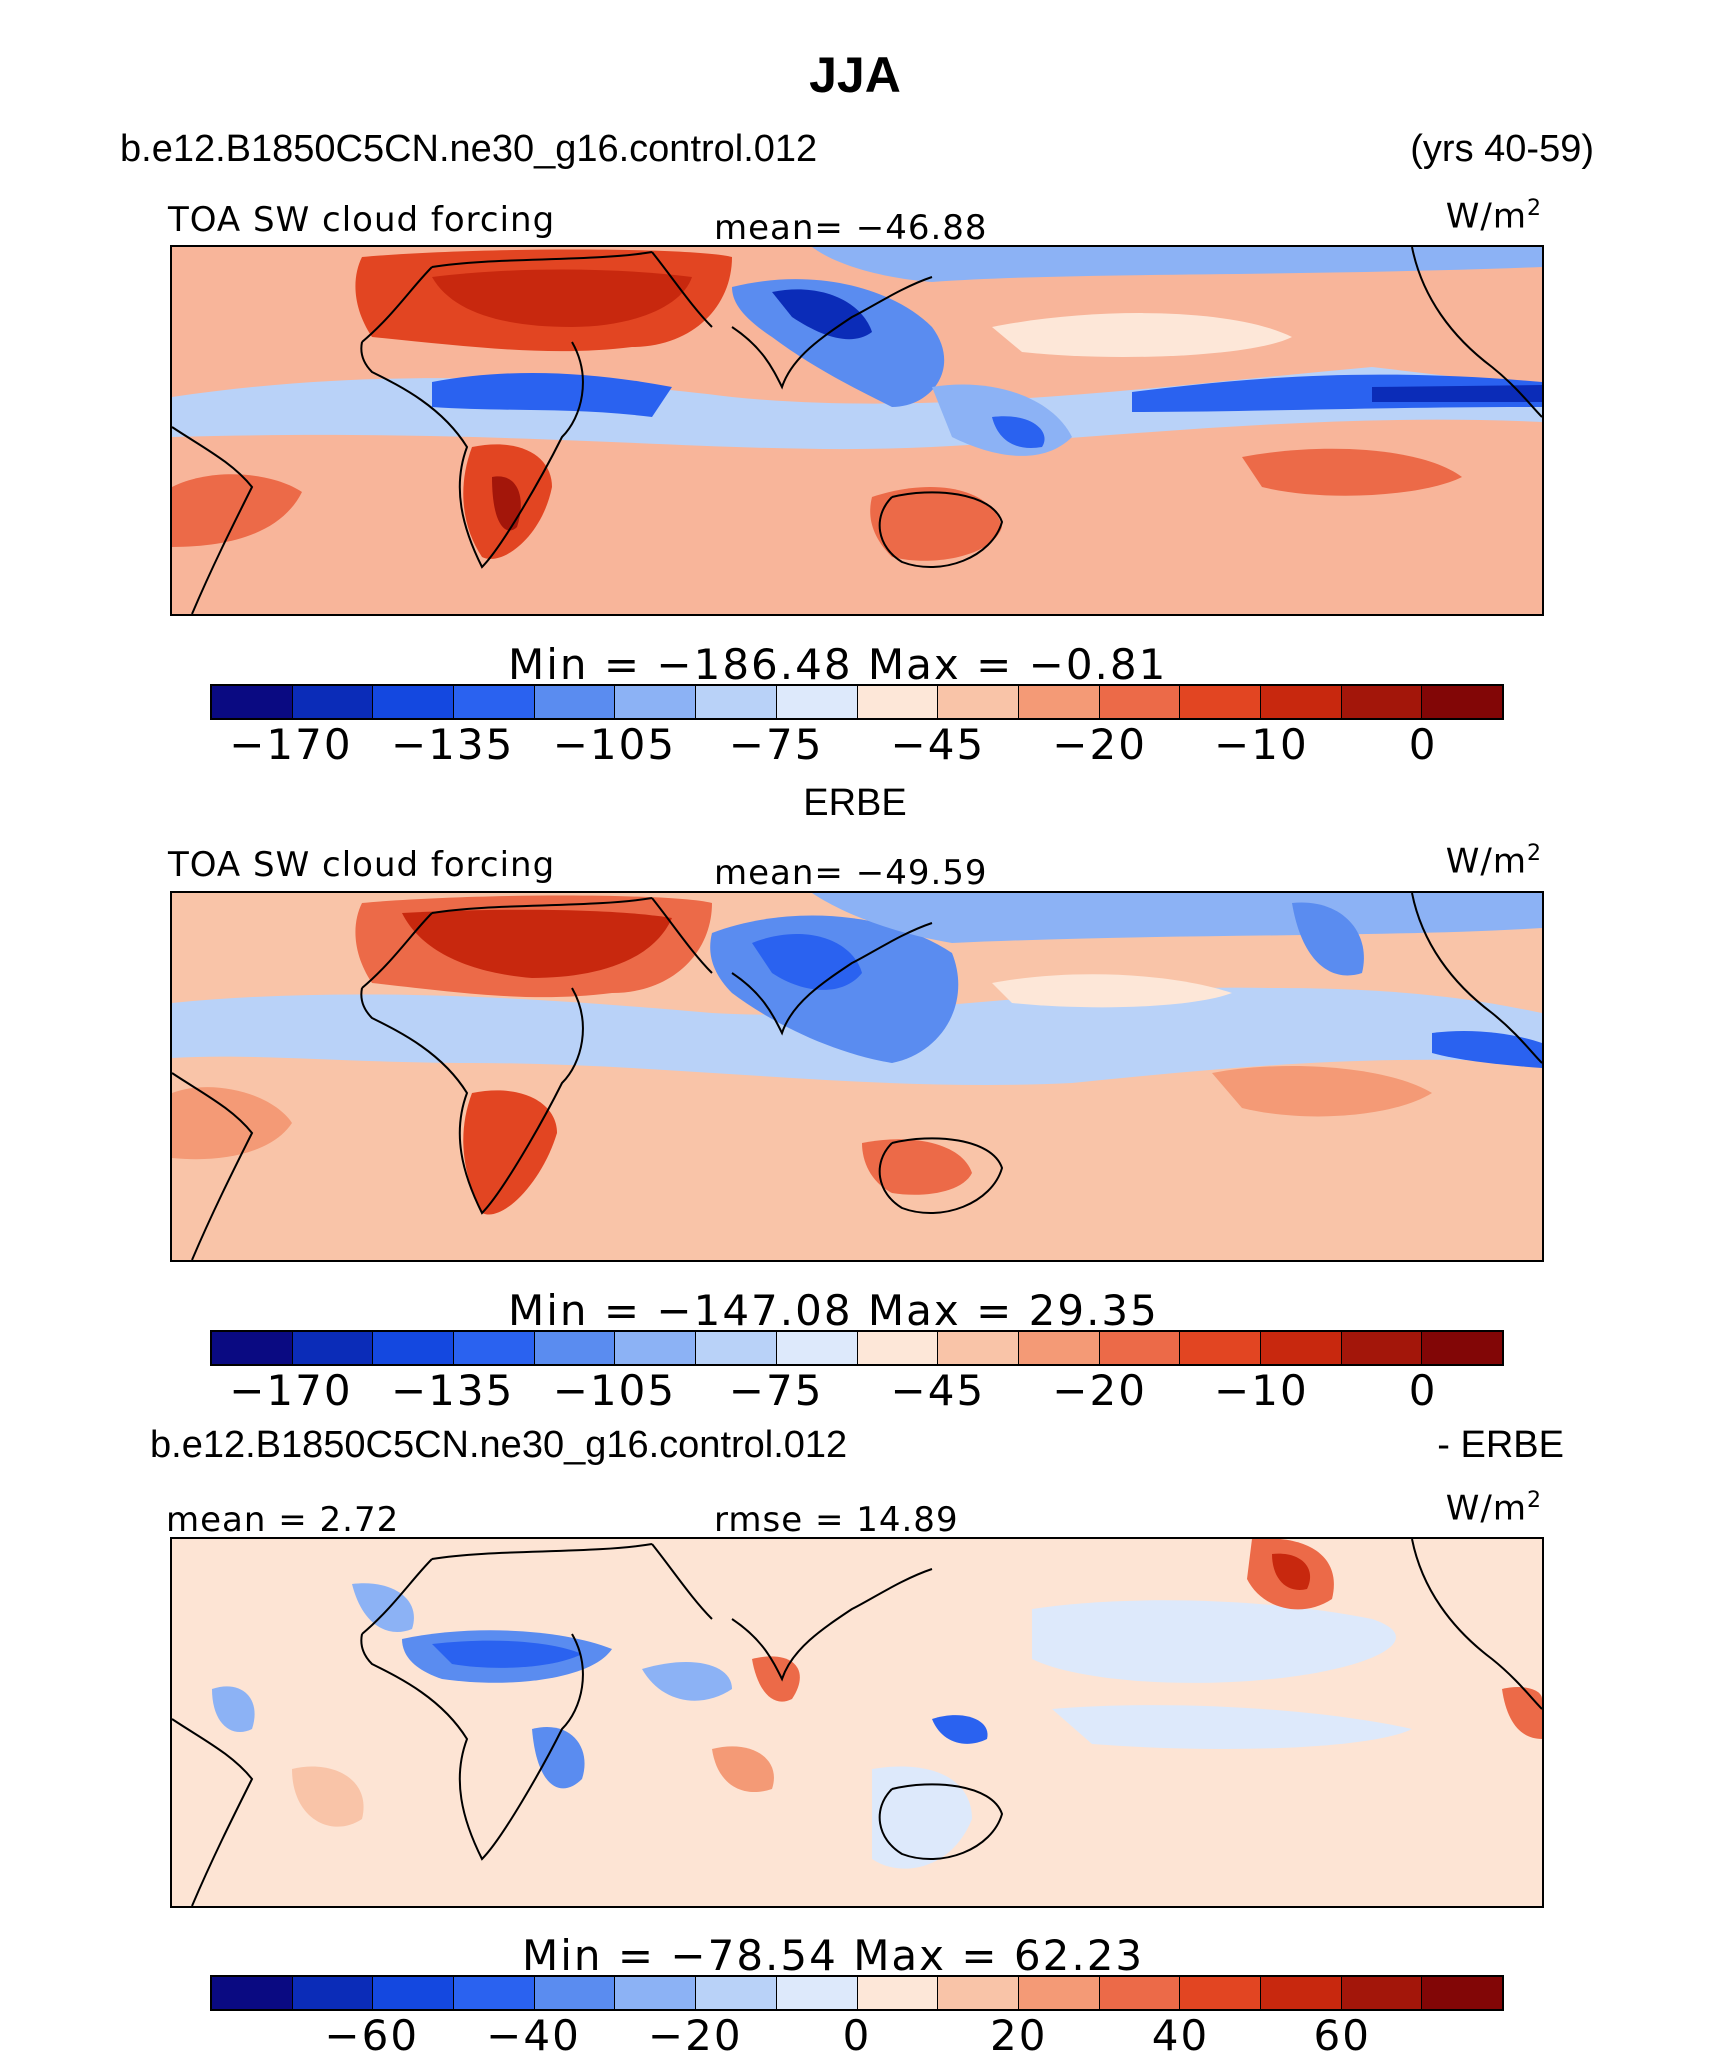 Image resolution: width=1710 pixels, height=2064 pixels. Describe the element at coordinates (855, 803) in the screenshot. I see `panel2-heading: ERBE` at that location.